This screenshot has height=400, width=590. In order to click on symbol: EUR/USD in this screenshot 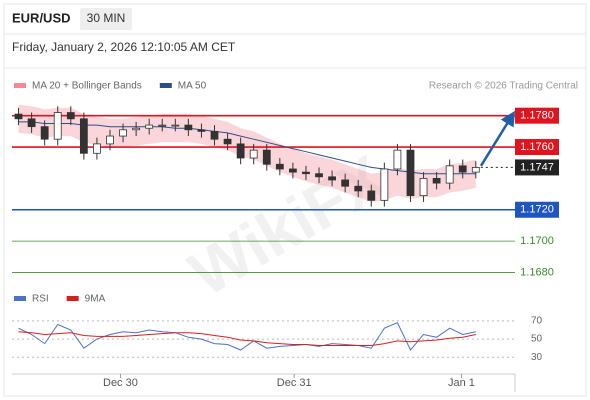, I will do `click(41, 17)`.